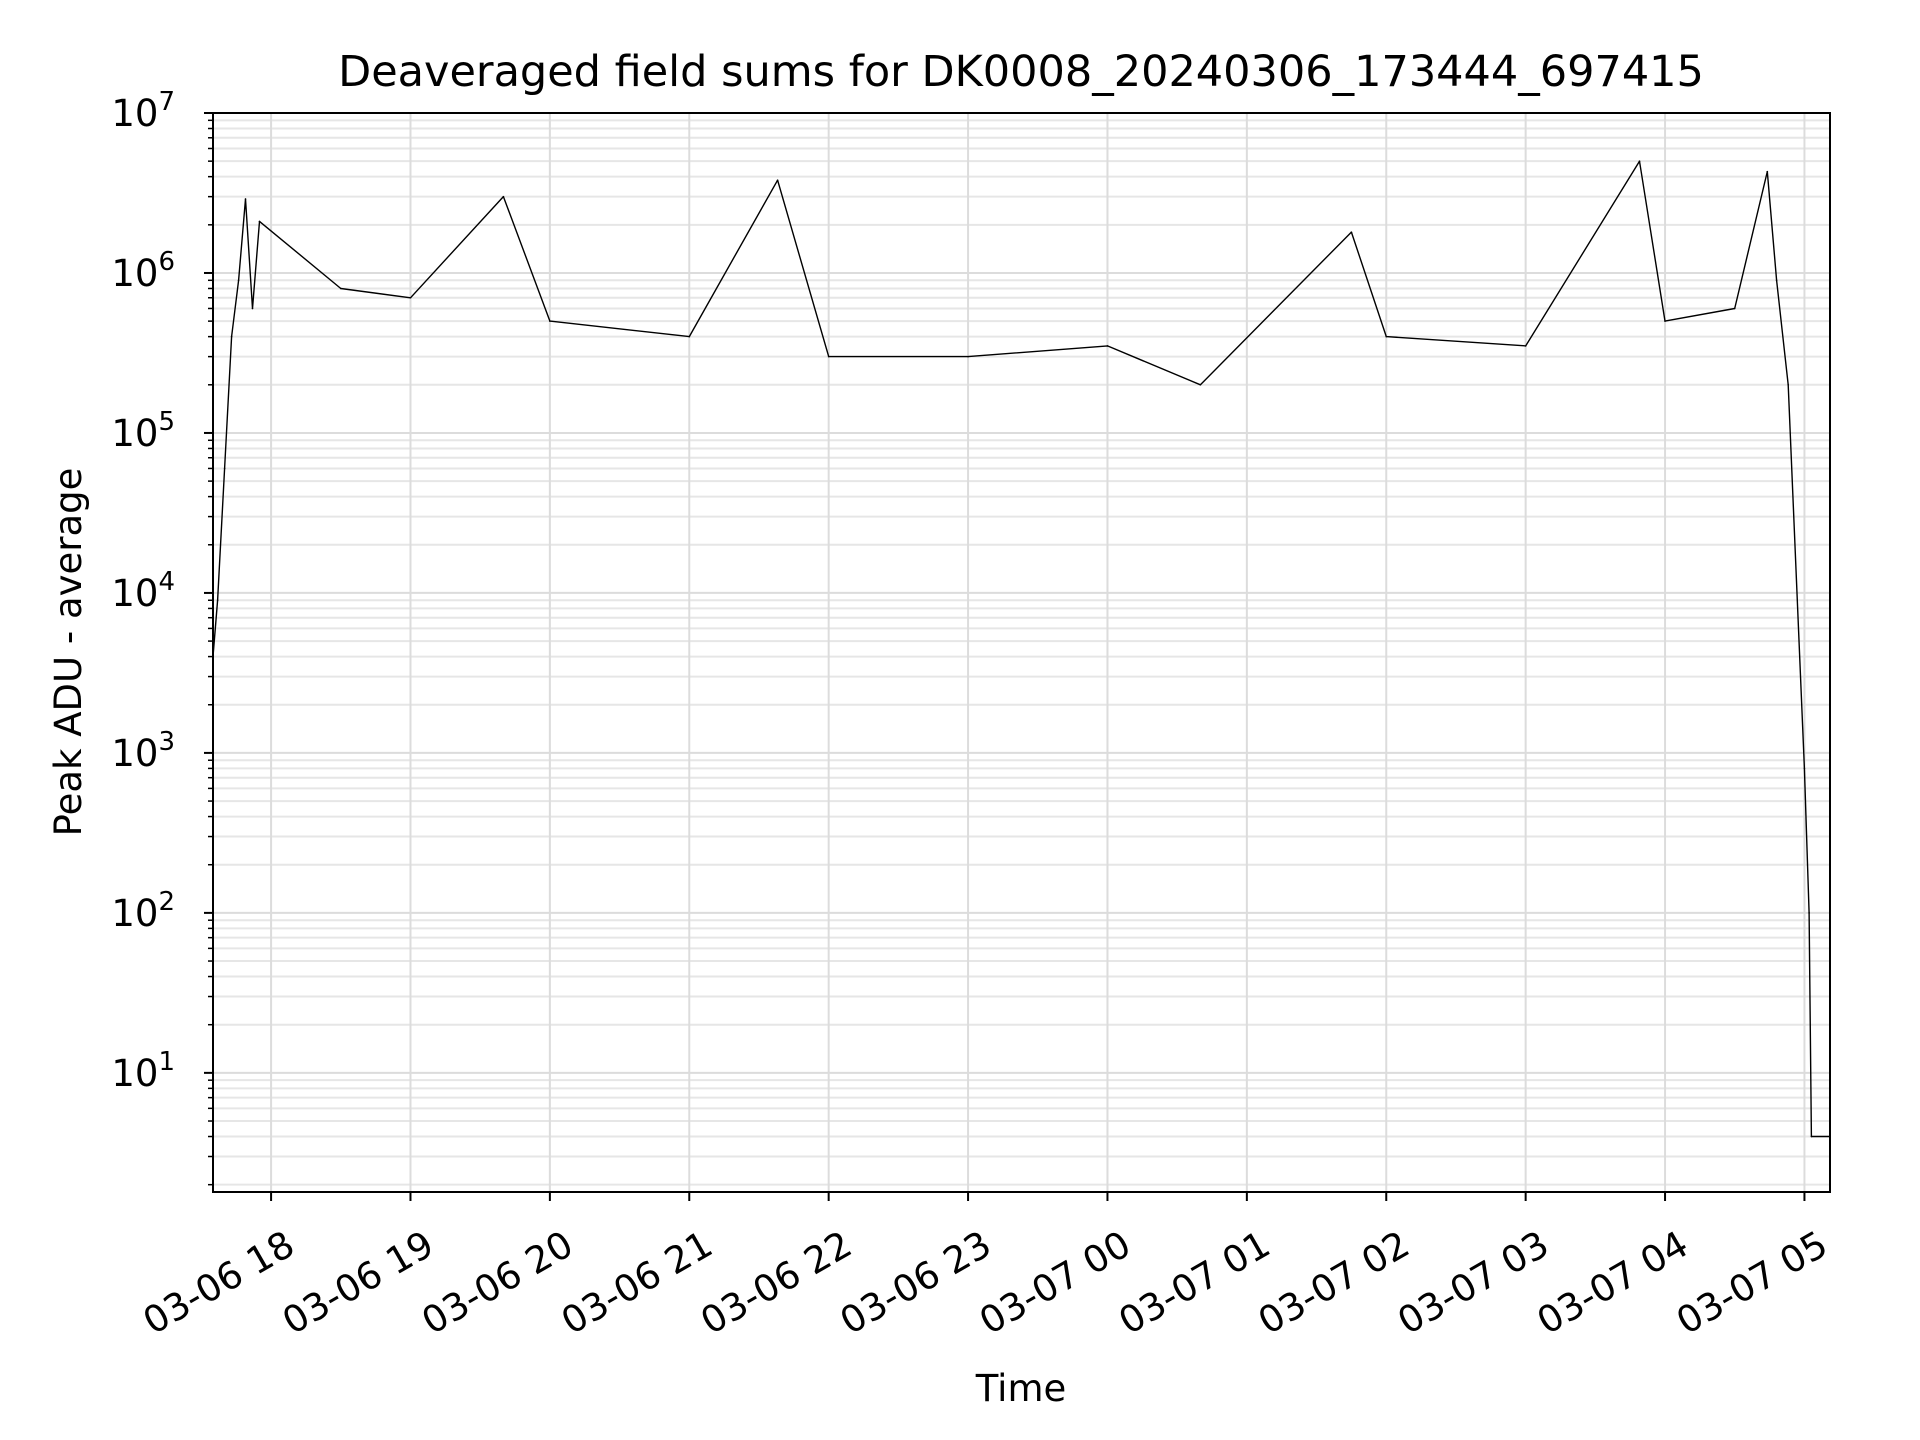 This screenshot has width=1920, height=1440. What do you see at coordinates (143, 591) in the screenshot?
I see `y-tick-label: 104` at bounding box center [143, 591].